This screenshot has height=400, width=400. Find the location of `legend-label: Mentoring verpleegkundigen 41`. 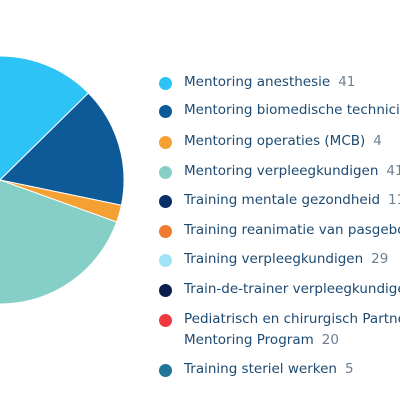

legend-label: Mentoring verpleegkundigen 41 is located at coordinates (292, 171).